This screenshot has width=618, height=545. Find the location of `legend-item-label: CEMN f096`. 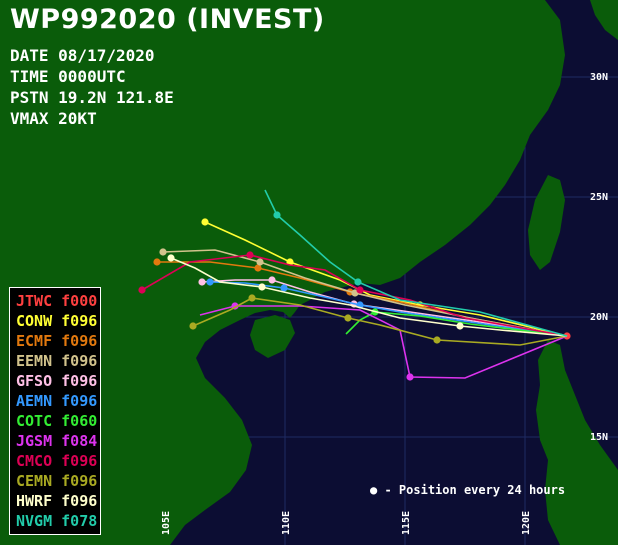

legend-item-label: CEMN f096 is located at coordinates (57, 481).